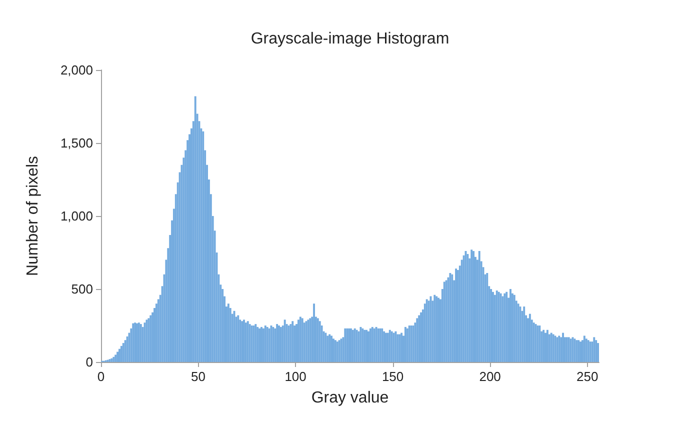 The width and height of the screenshot is (700, 432). What do you see at coordinates (350, 398) in the screenshot?
I see `x-axis-title: Gray value` at bounding box center [350, 398].